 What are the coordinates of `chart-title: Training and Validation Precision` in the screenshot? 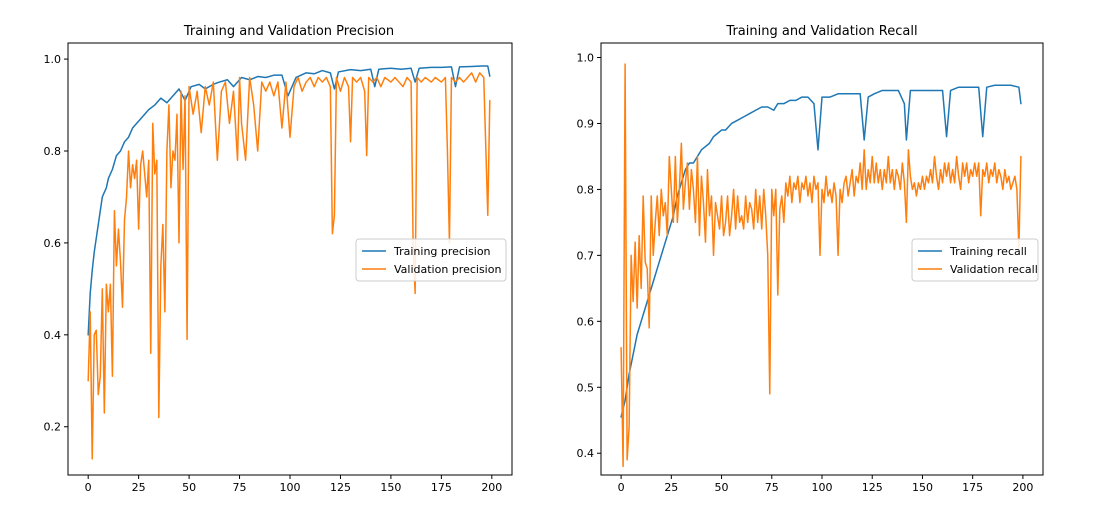 It's located at (288, 31).